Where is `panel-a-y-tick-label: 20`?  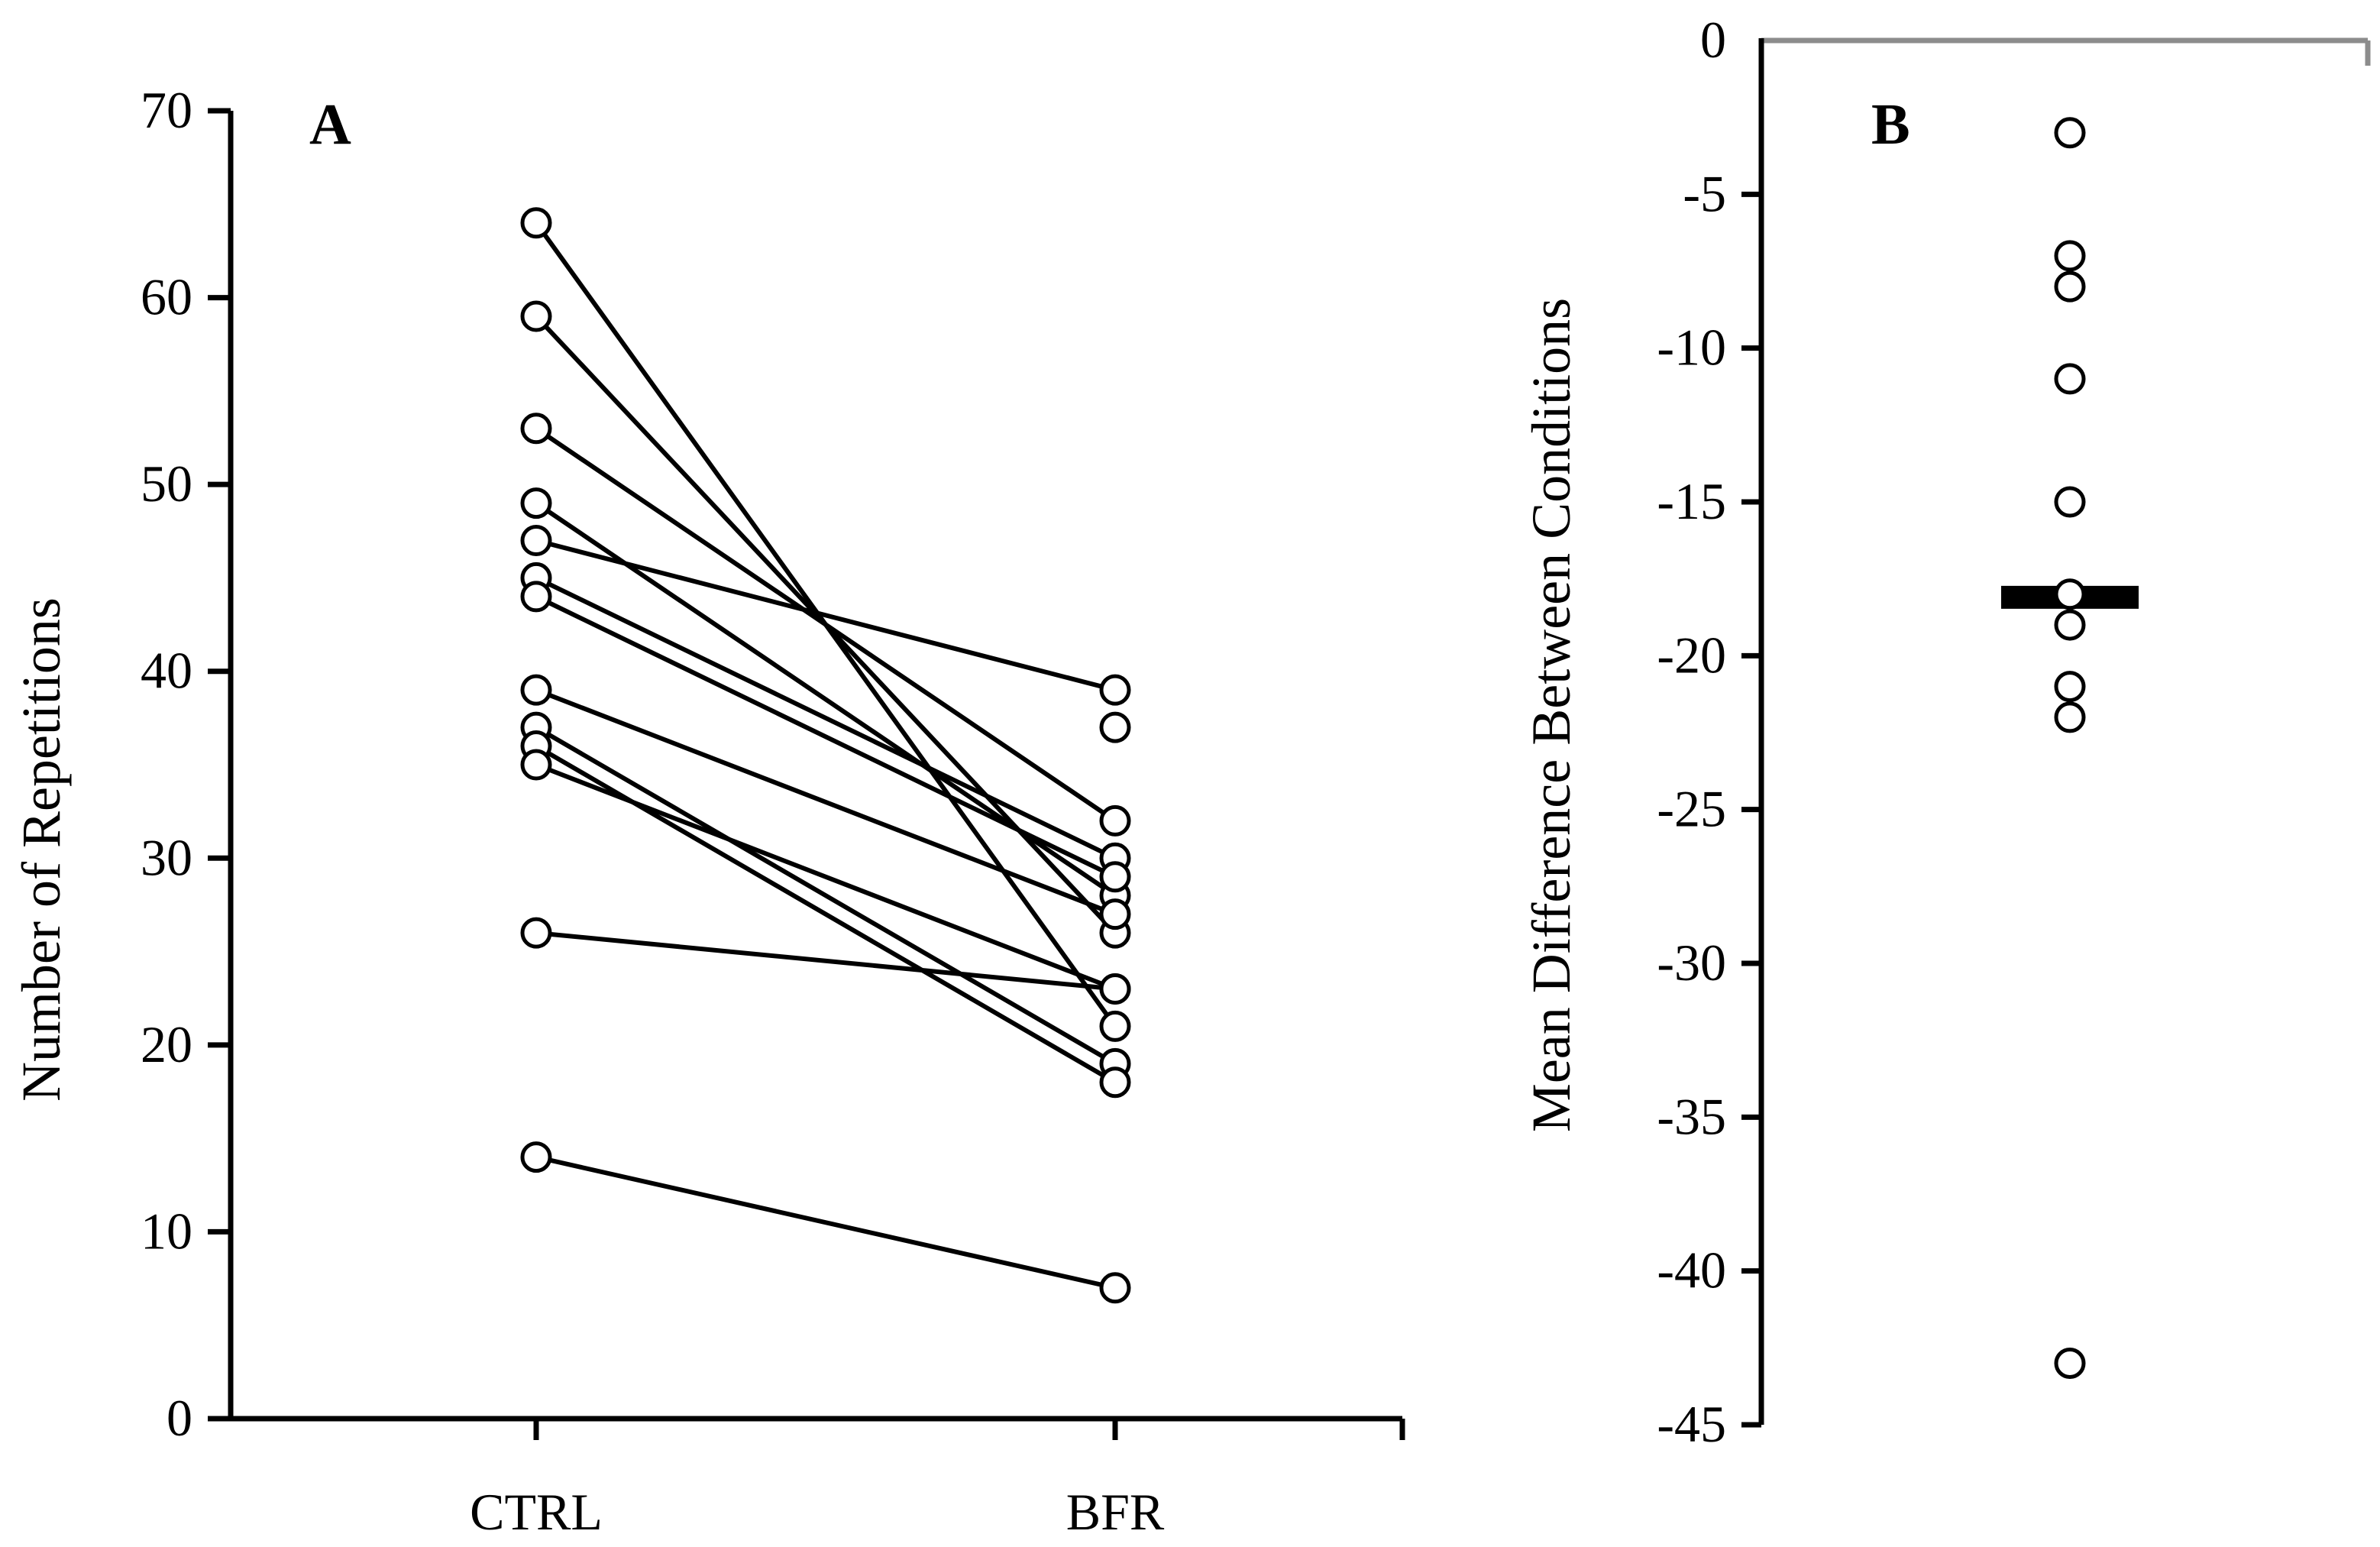 panel-a-y-tick-label: 20 is located at coordinates (166, 1044).